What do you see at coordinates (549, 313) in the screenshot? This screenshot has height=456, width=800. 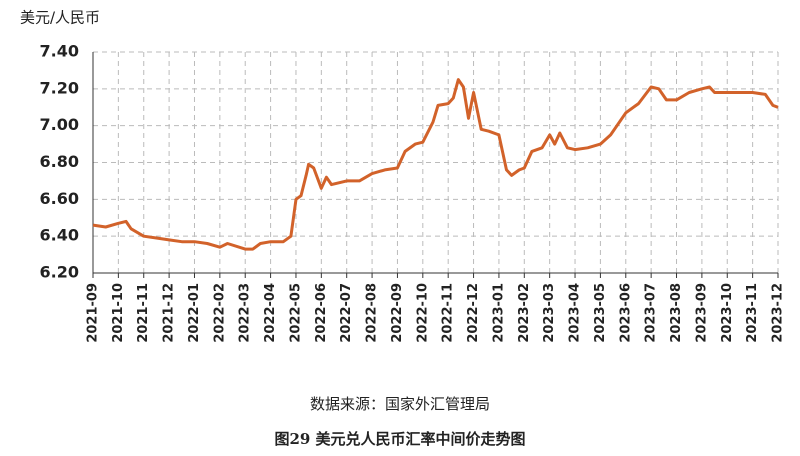 I see `x-tick-label: 2023-03` at bounding box center [549, 313].